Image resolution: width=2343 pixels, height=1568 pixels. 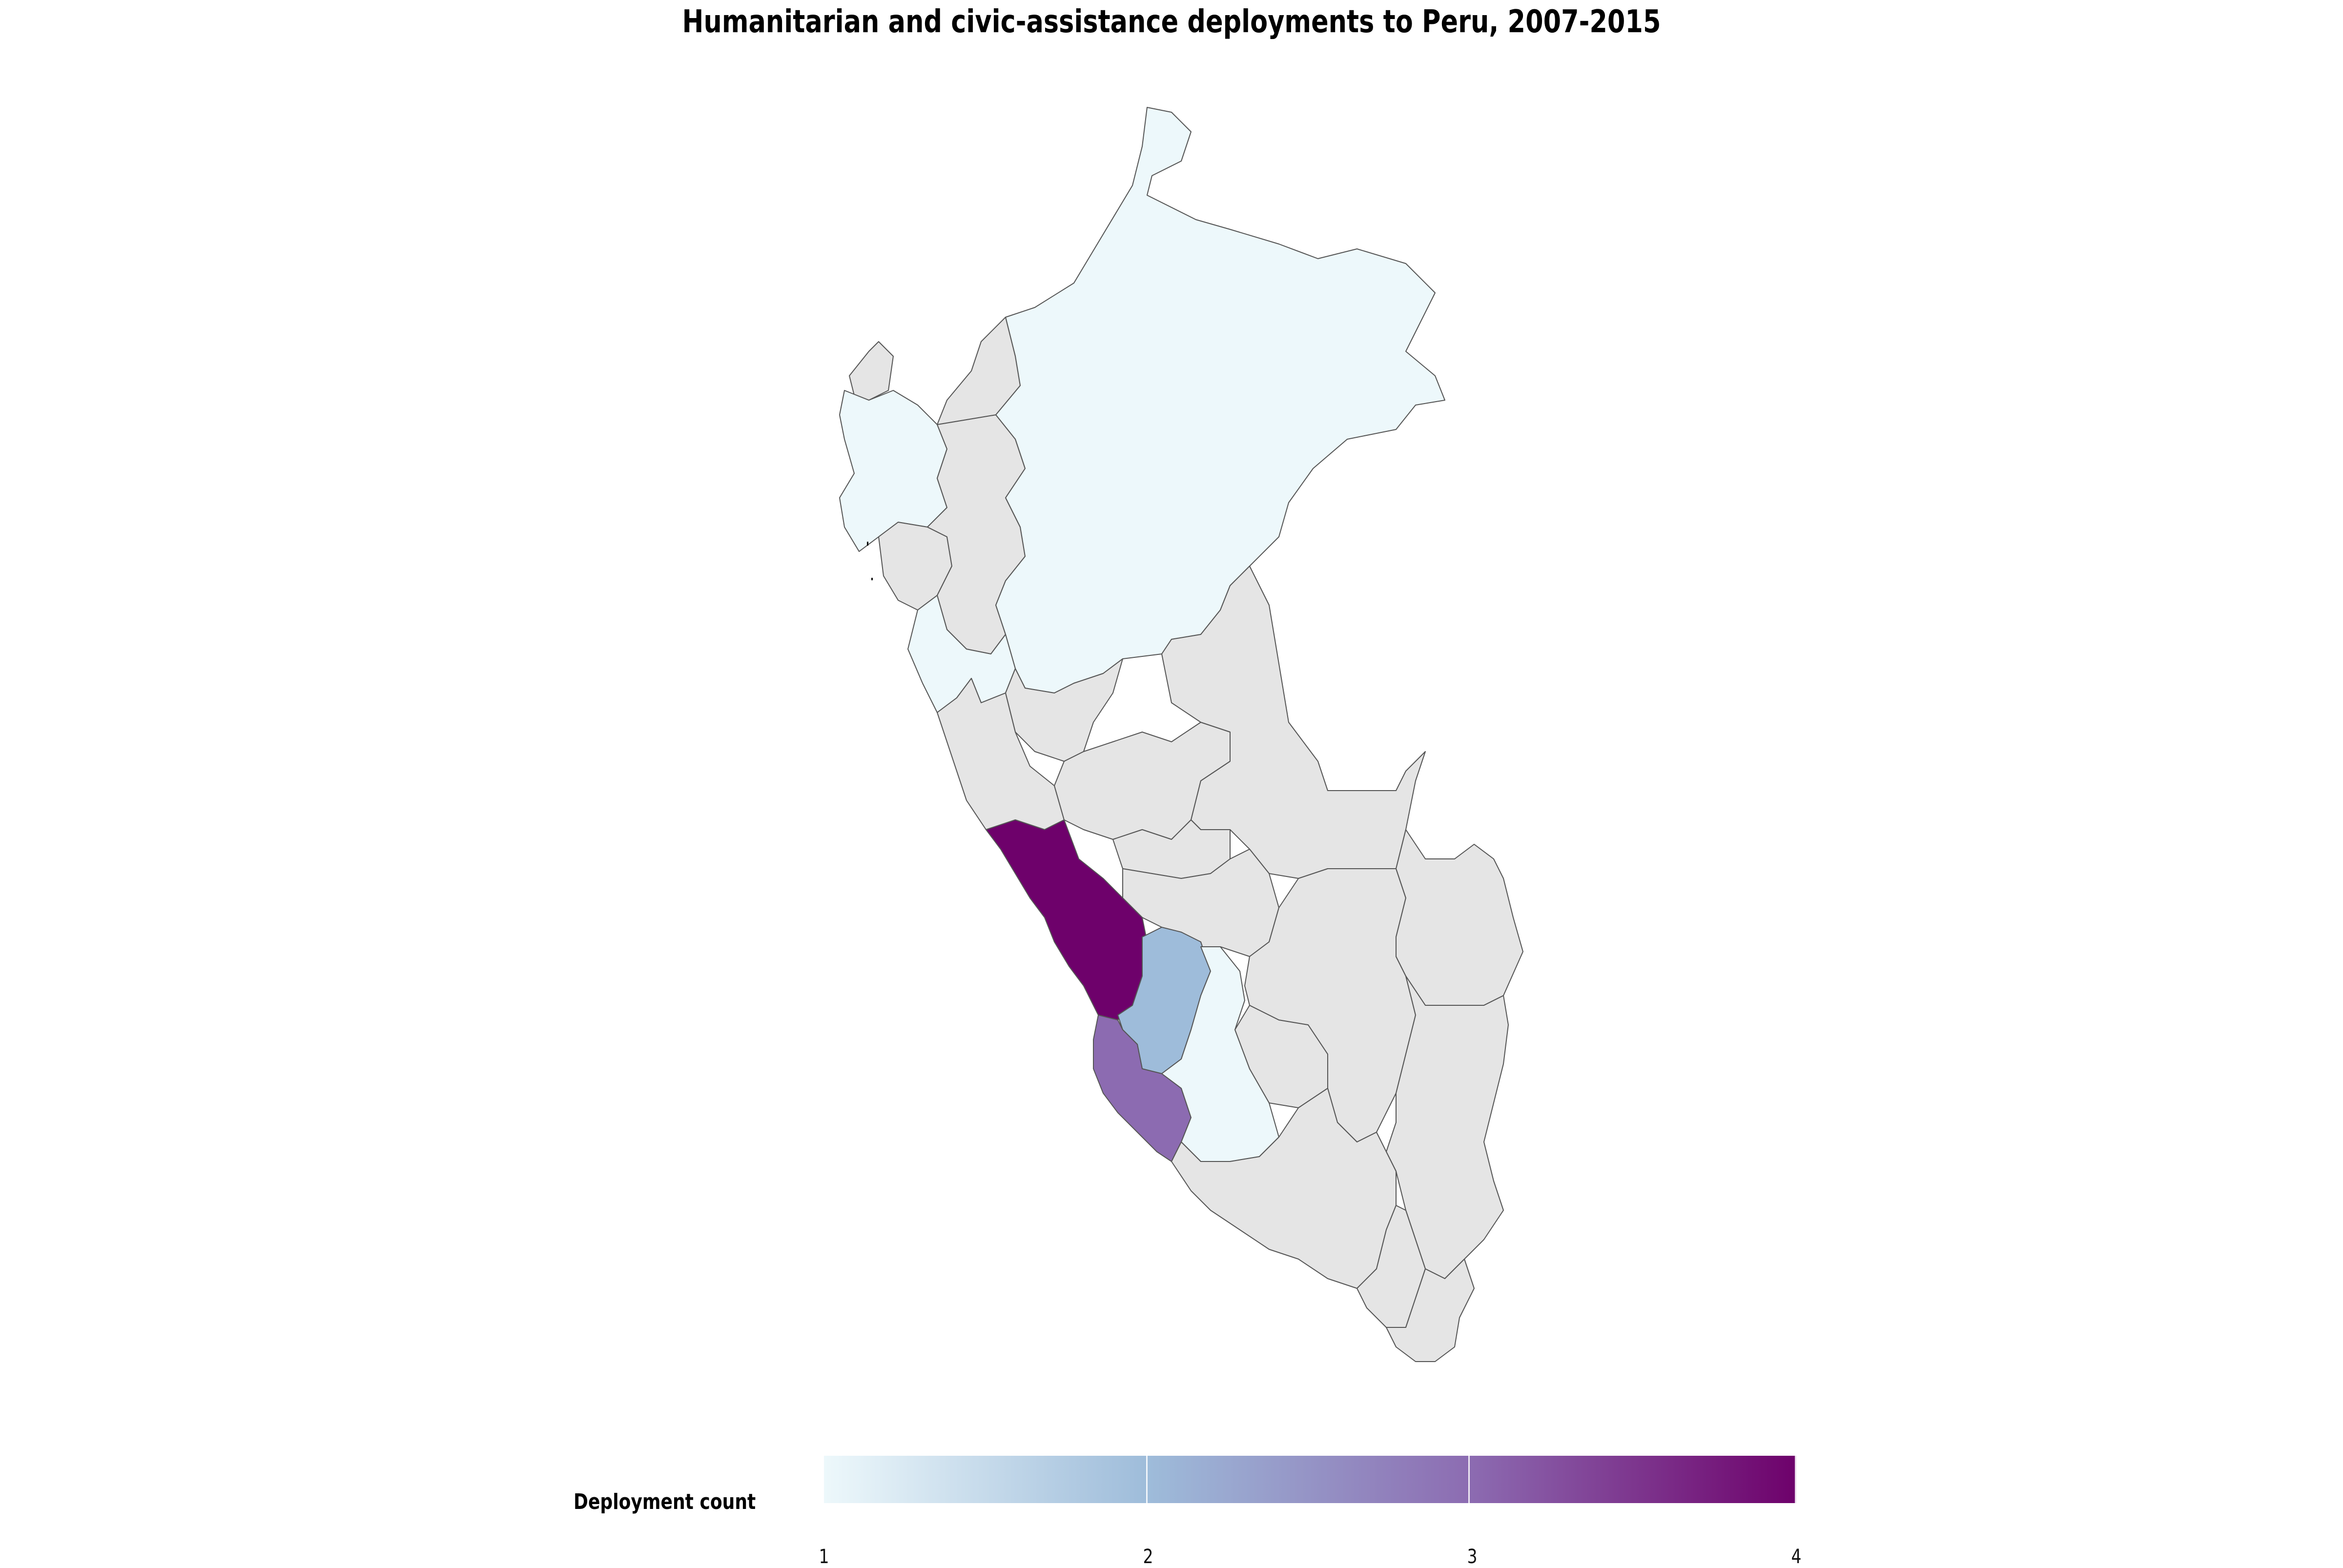 I want to click on region-puno, so click(x=1447, y=1127).